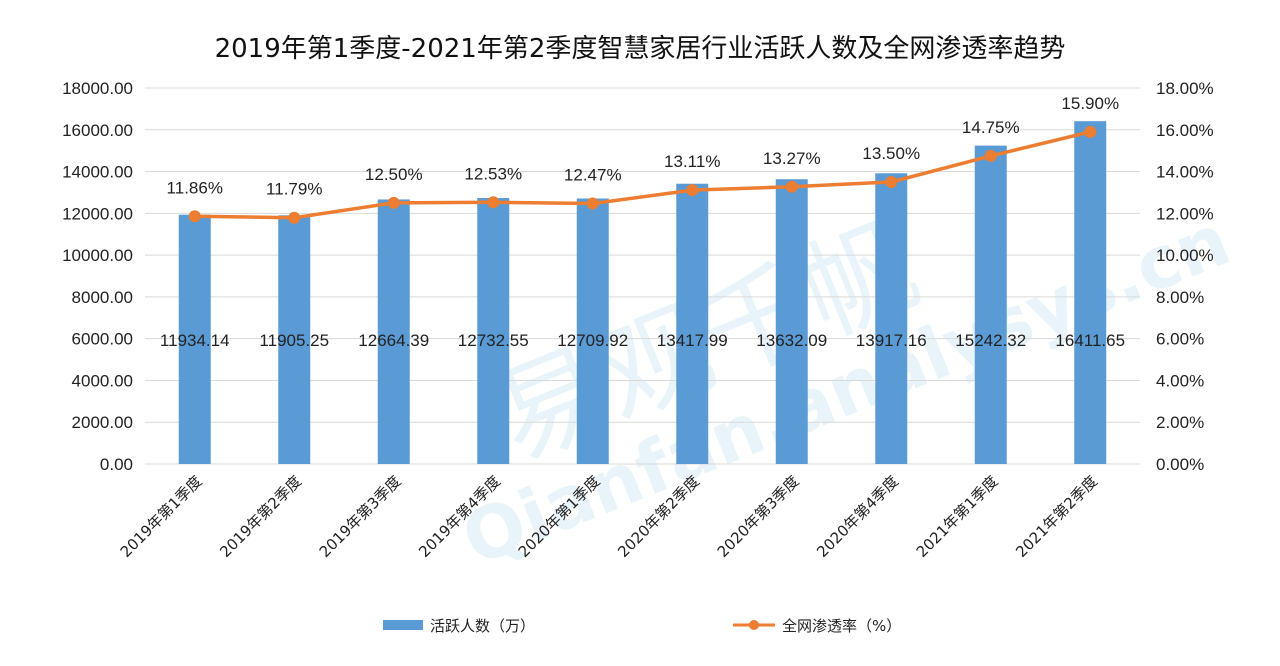  I want to click on y-left-tick-label: 6000.00, so click(102, 339).